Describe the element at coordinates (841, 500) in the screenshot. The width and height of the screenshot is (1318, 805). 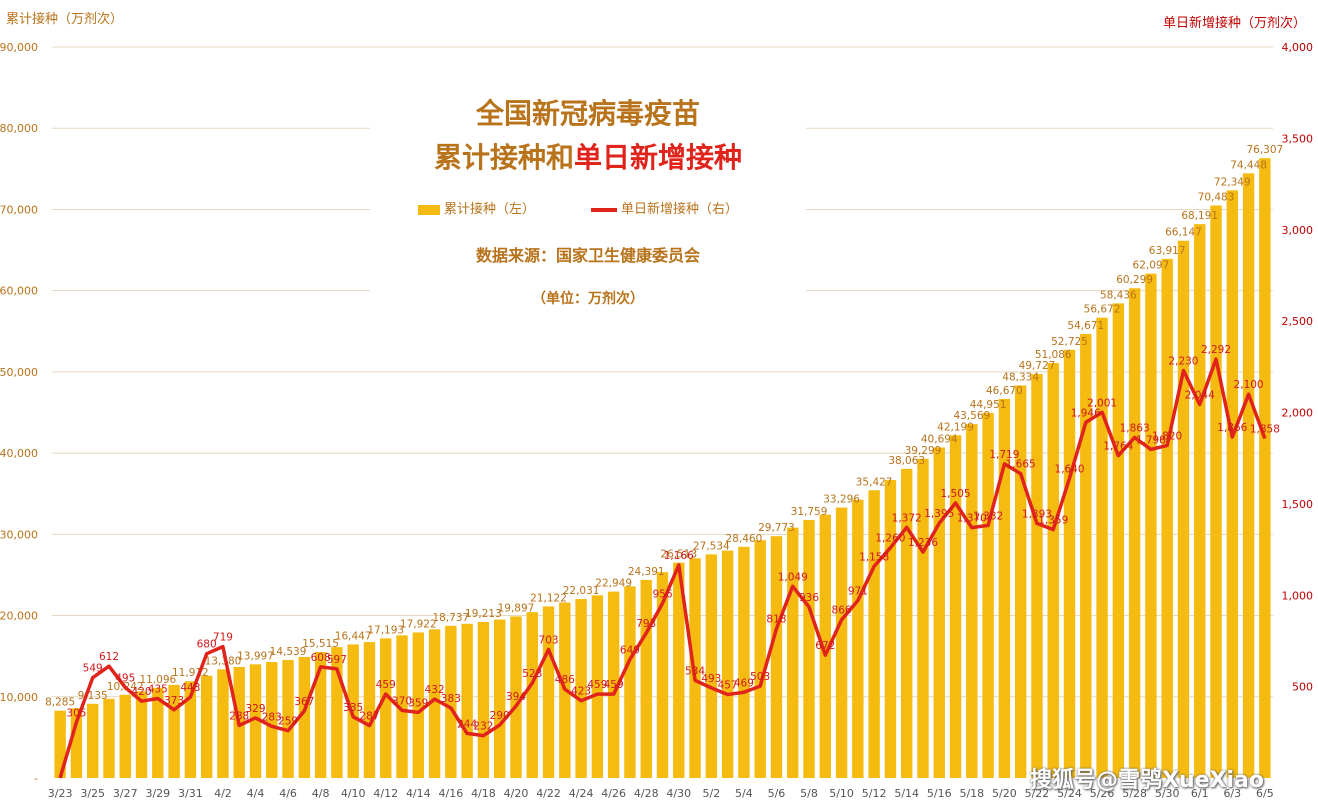
I see `bar-value-label: 33,296` at that location.